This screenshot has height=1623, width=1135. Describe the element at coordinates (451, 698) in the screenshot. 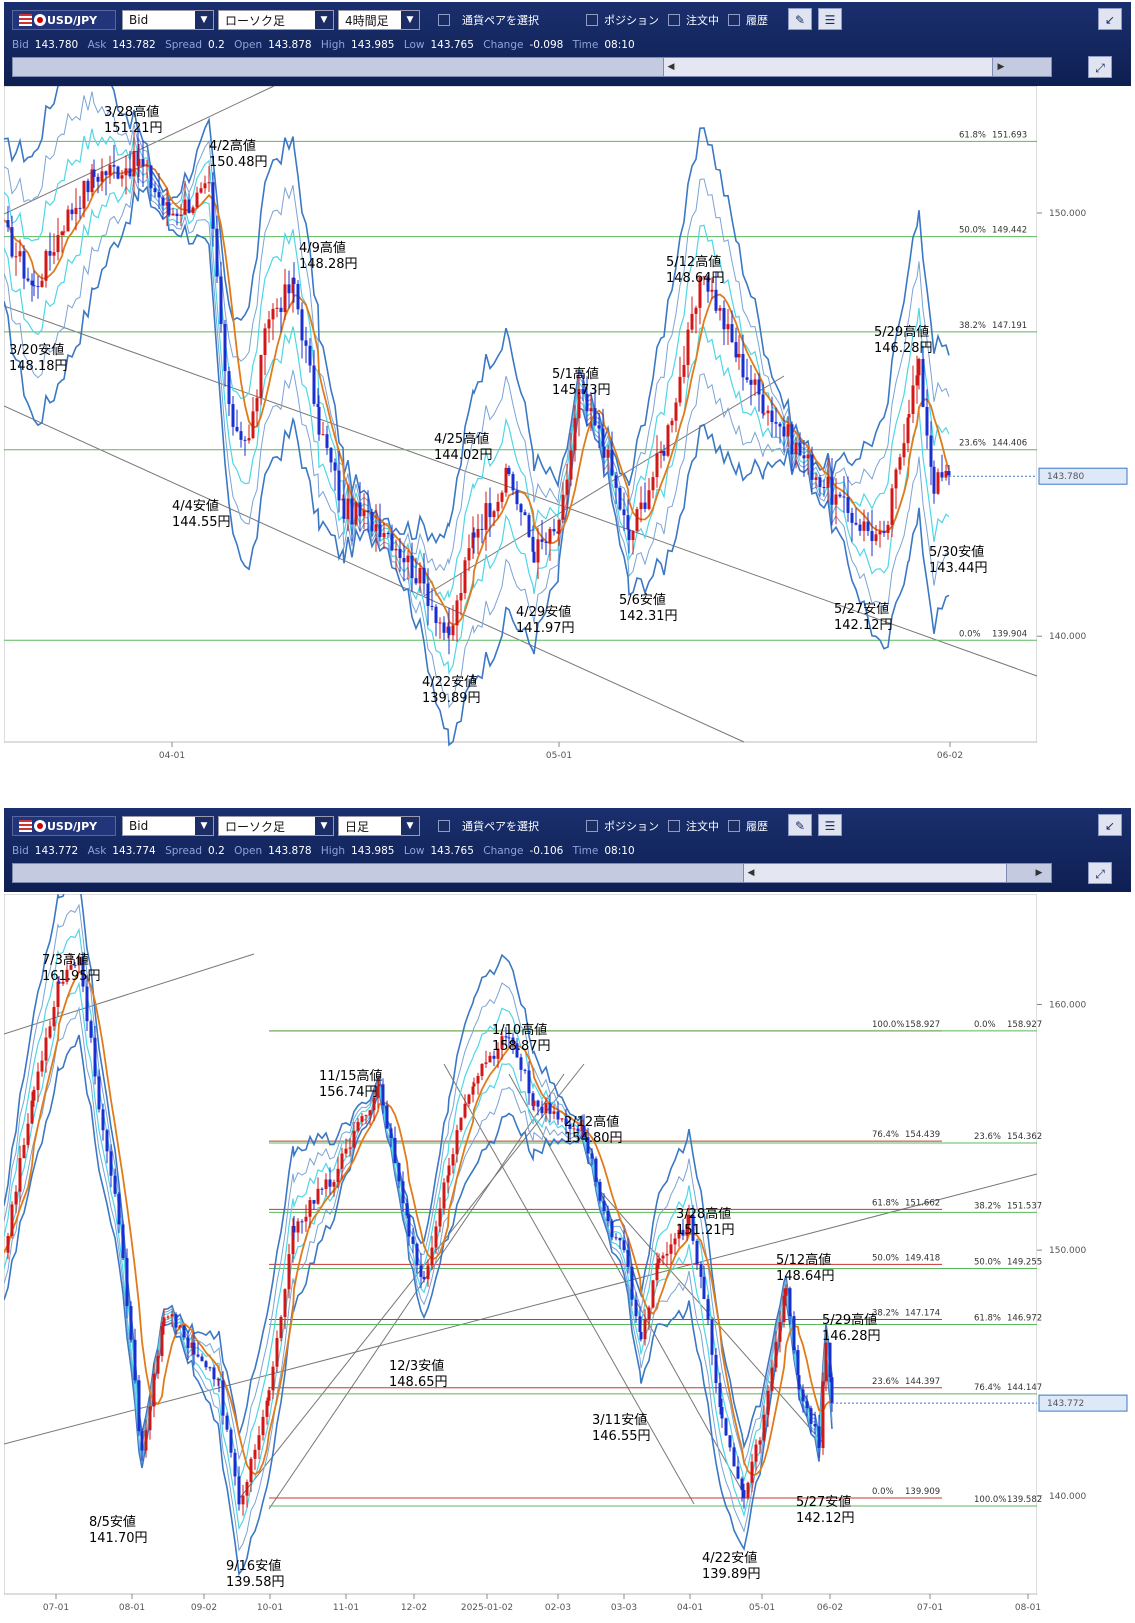

I see `annotation-price: 139.89円` at that location.